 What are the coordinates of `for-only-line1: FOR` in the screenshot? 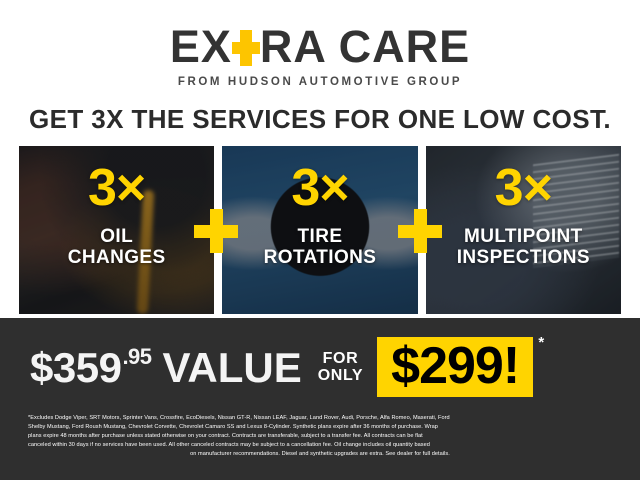 It's located at (340, 358).